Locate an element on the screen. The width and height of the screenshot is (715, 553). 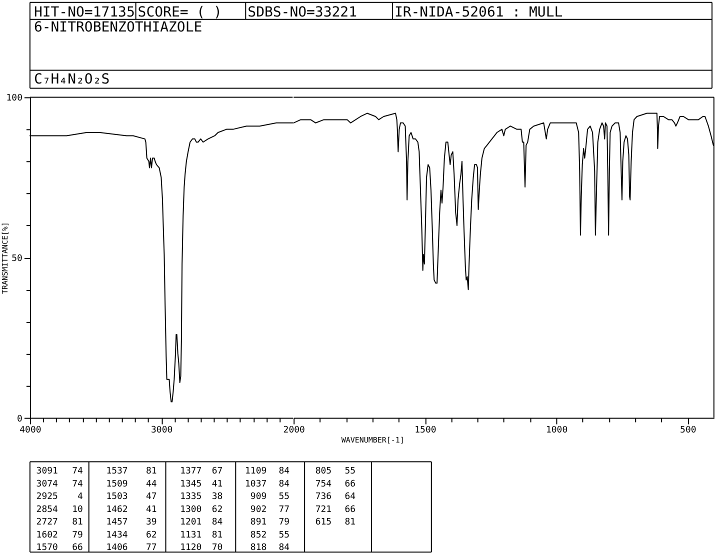
text: 852 is located at coordinates (258, 535).